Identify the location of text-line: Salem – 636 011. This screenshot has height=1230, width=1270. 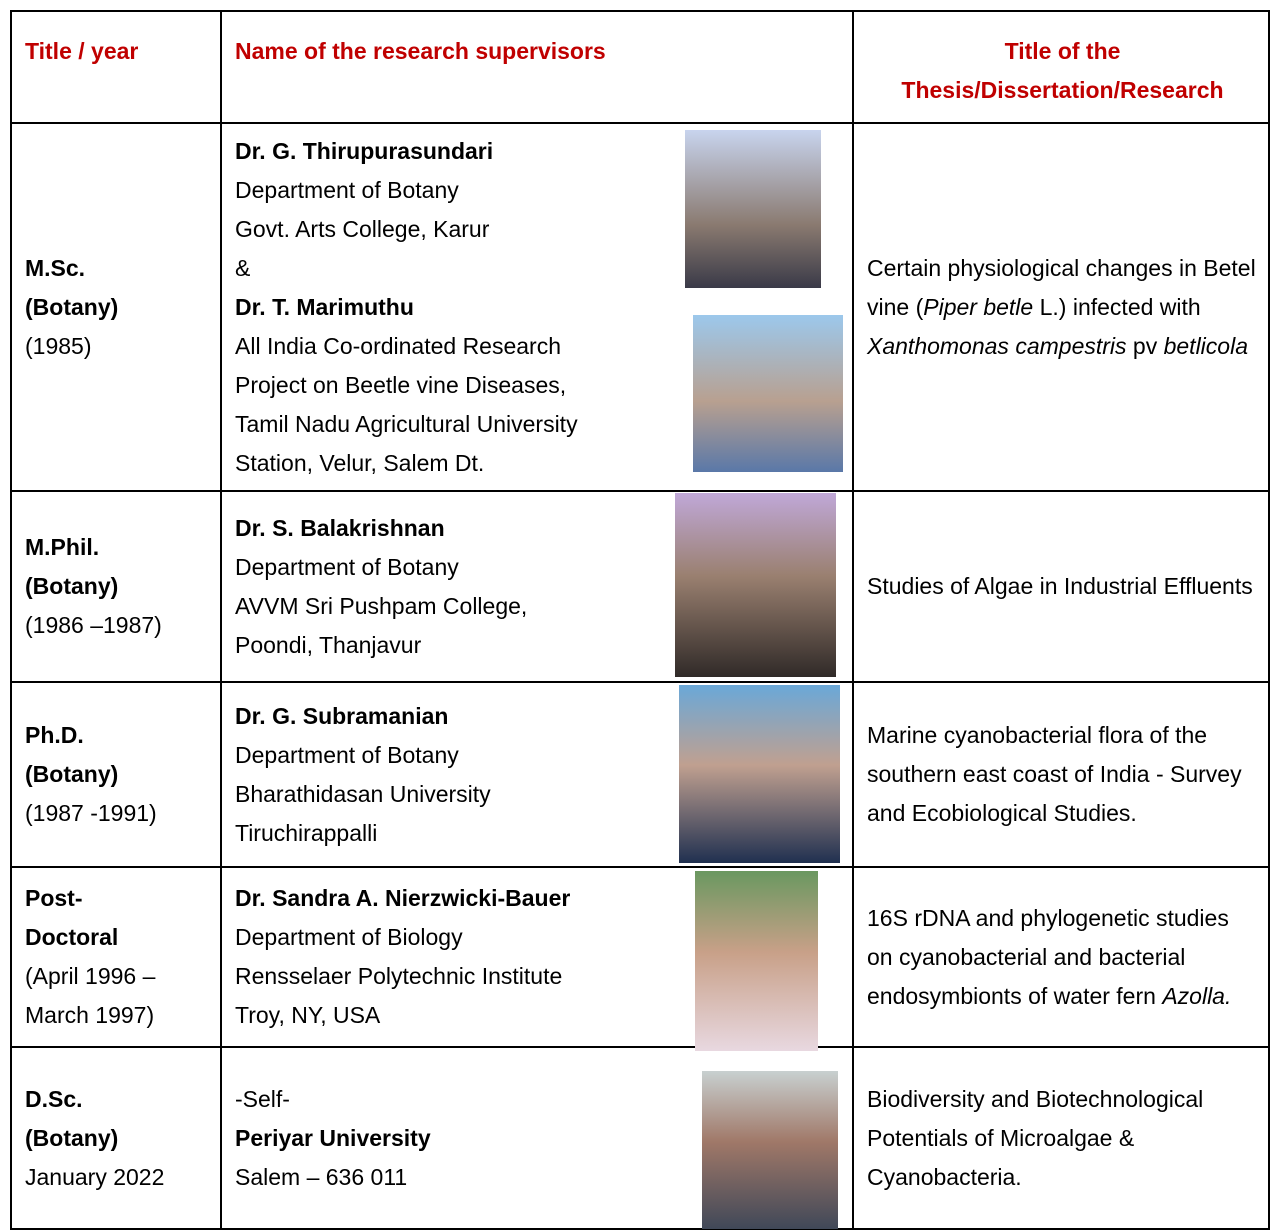
(538, 1177).